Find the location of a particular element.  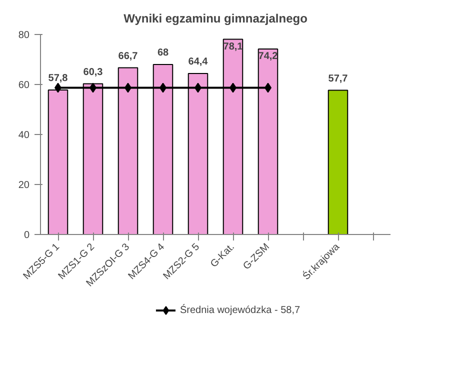

data-label: 57,7 is located at coordinates (338, 78).